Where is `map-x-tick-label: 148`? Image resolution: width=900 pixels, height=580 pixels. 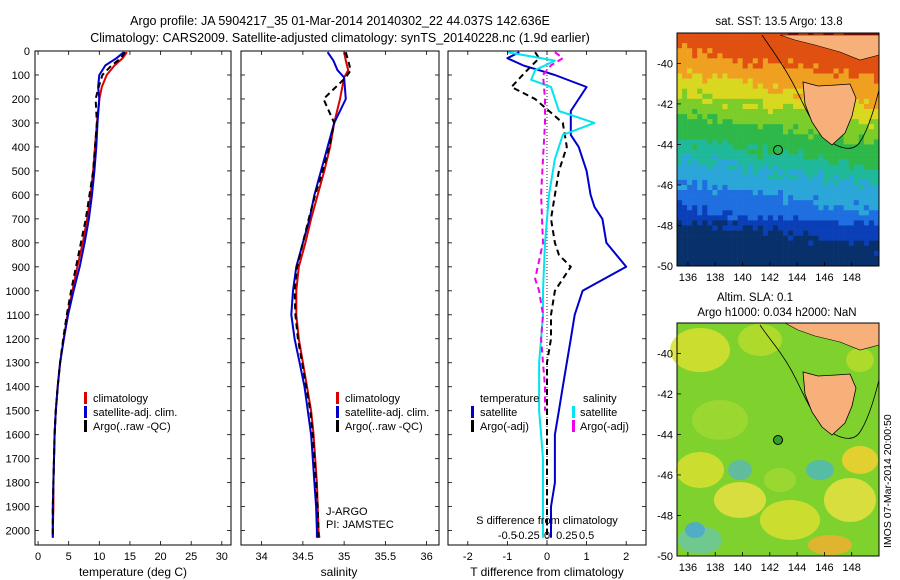 map-x-tick-label: 148 is located at coordinates (852, 568).